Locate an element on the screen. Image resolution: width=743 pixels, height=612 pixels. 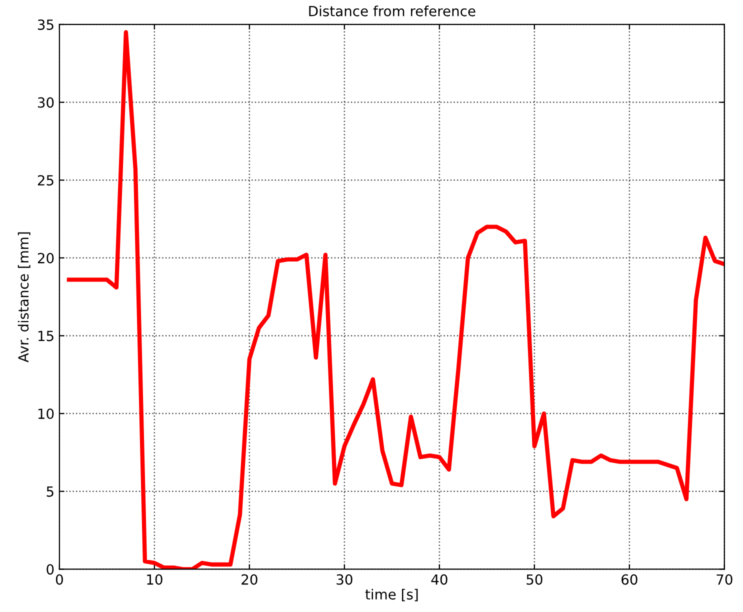
x-axis-title: time [s] is located at coordinates (391, 595).